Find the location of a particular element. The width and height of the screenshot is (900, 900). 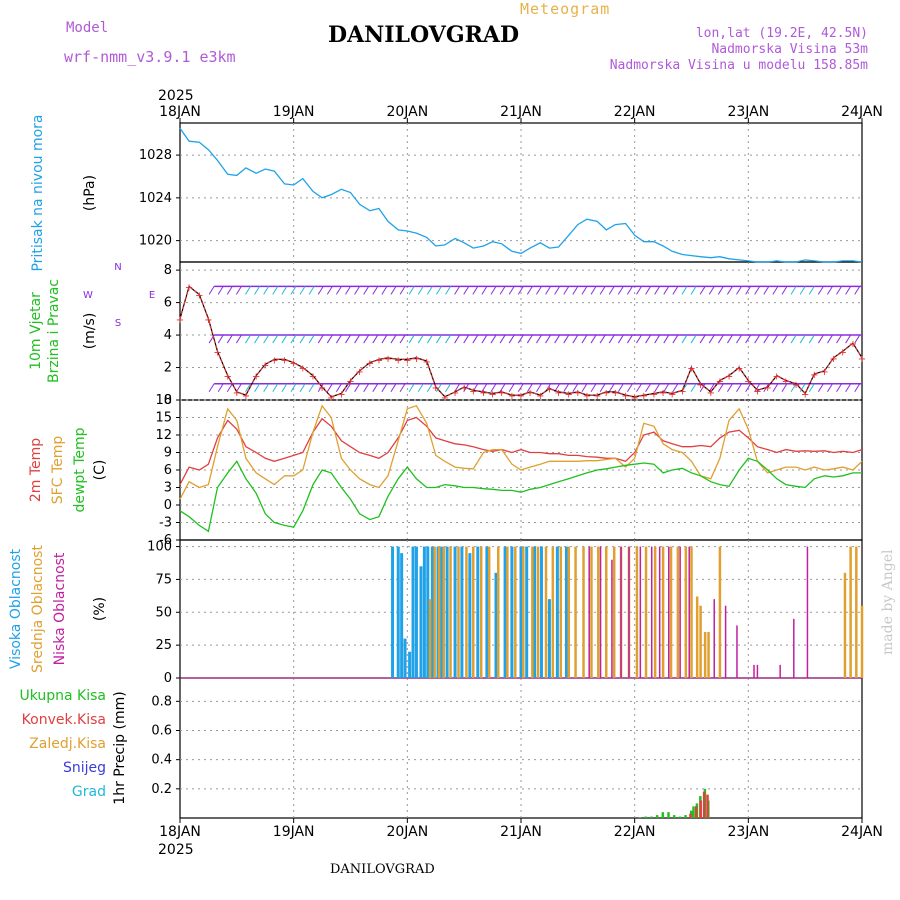

y-tick-label: -6 is located at coordinates (165, 540).